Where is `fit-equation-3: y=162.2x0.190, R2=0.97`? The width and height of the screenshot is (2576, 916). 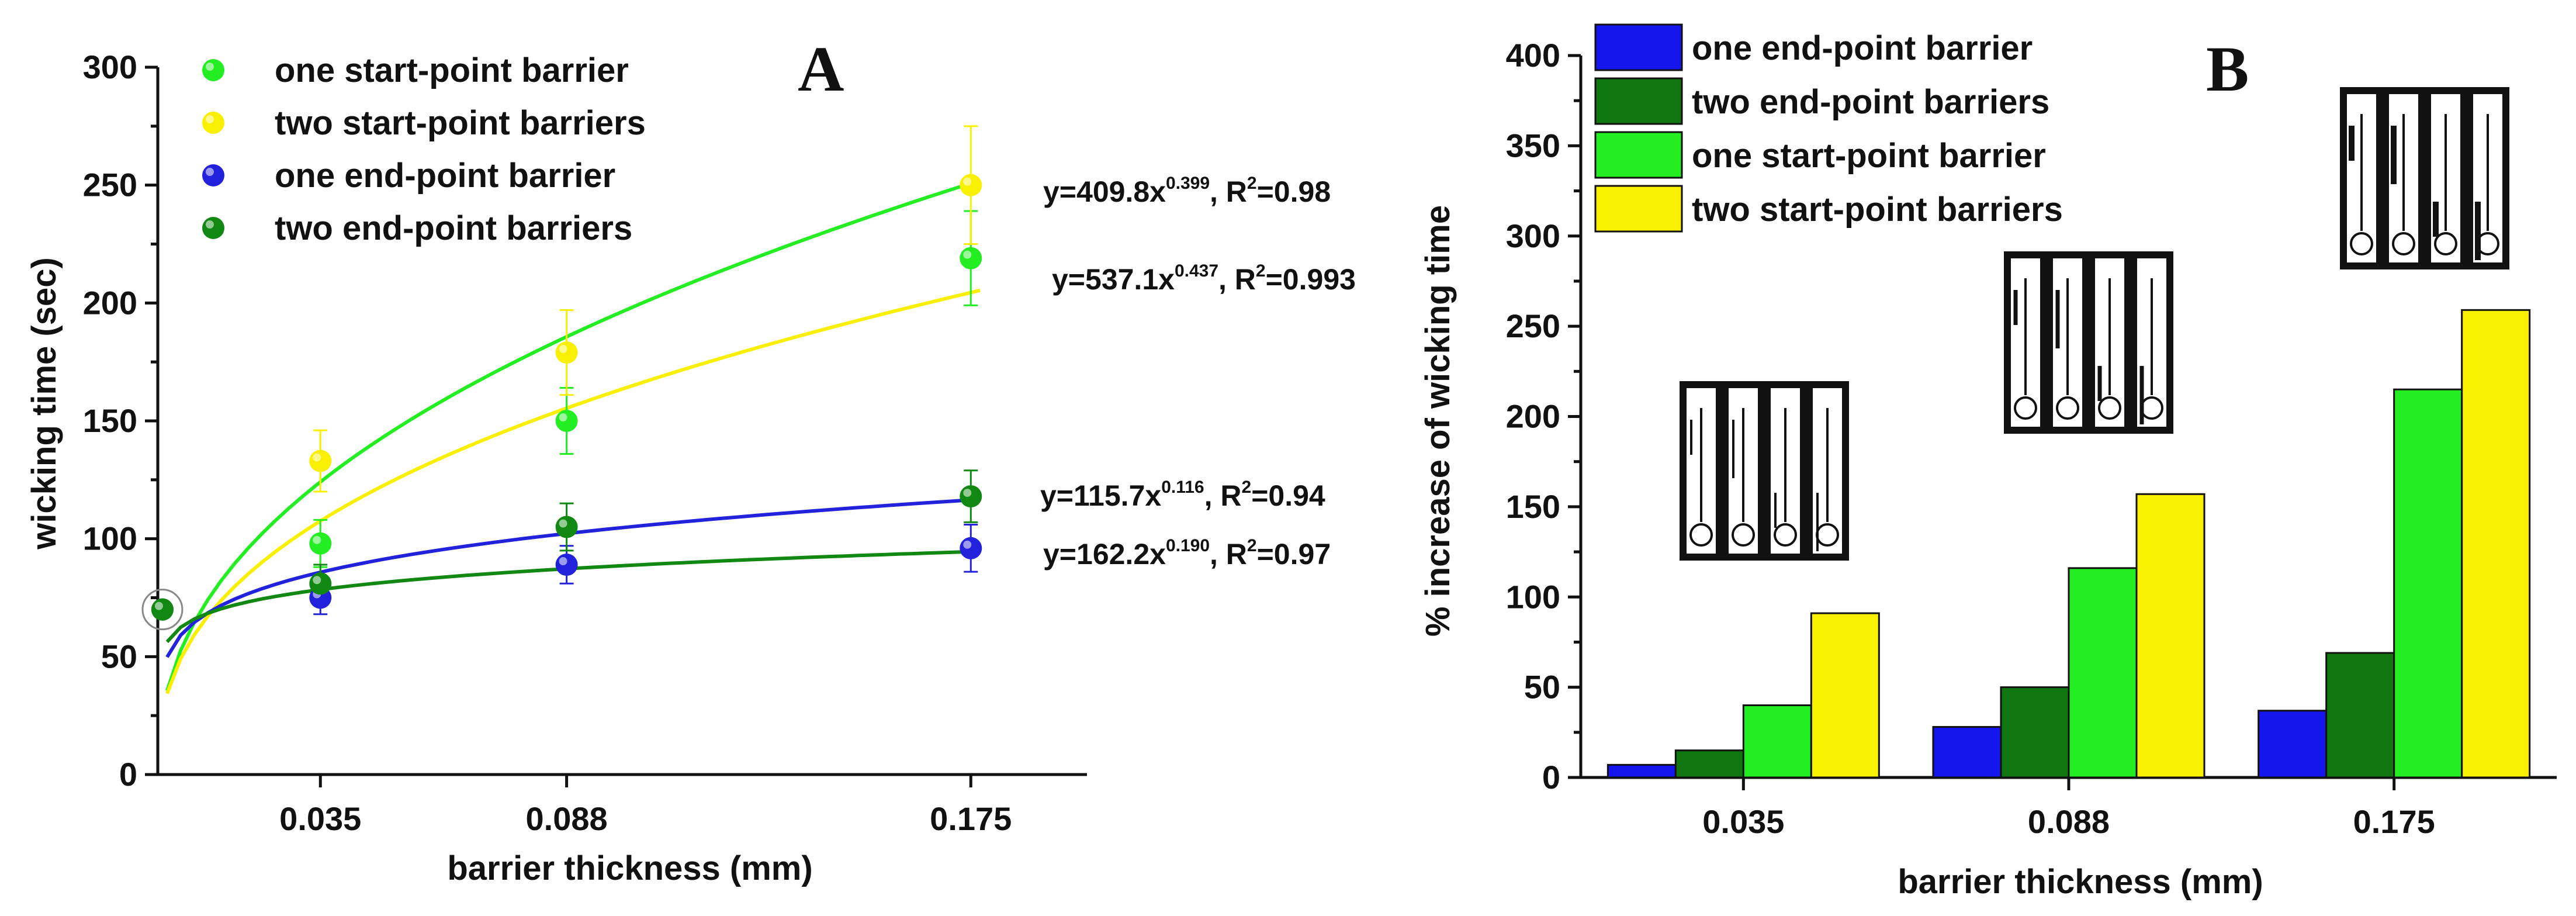
fit-equation-3: y=162.2x0.190, R2=0.97 is located at coordinates (1187, 553).